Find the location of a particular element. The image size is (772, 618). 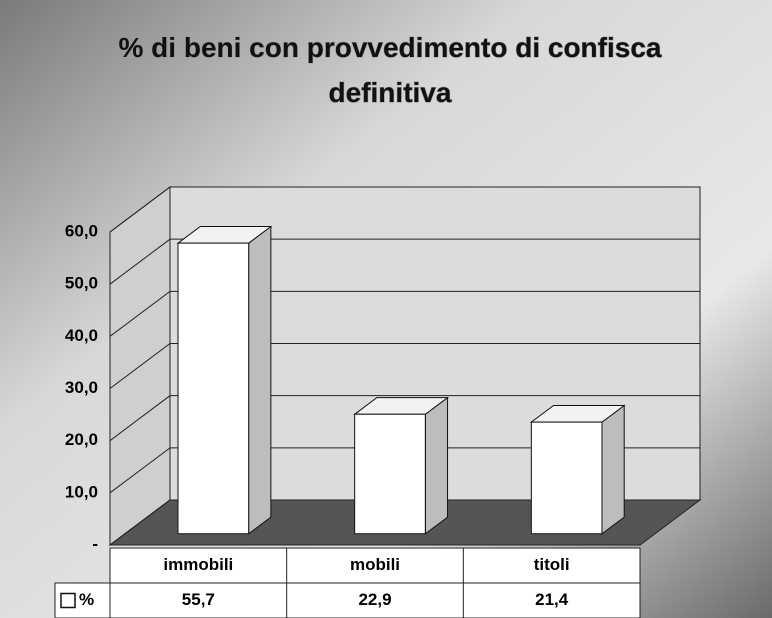

legend-label: % is located at coordinates (86, 599).